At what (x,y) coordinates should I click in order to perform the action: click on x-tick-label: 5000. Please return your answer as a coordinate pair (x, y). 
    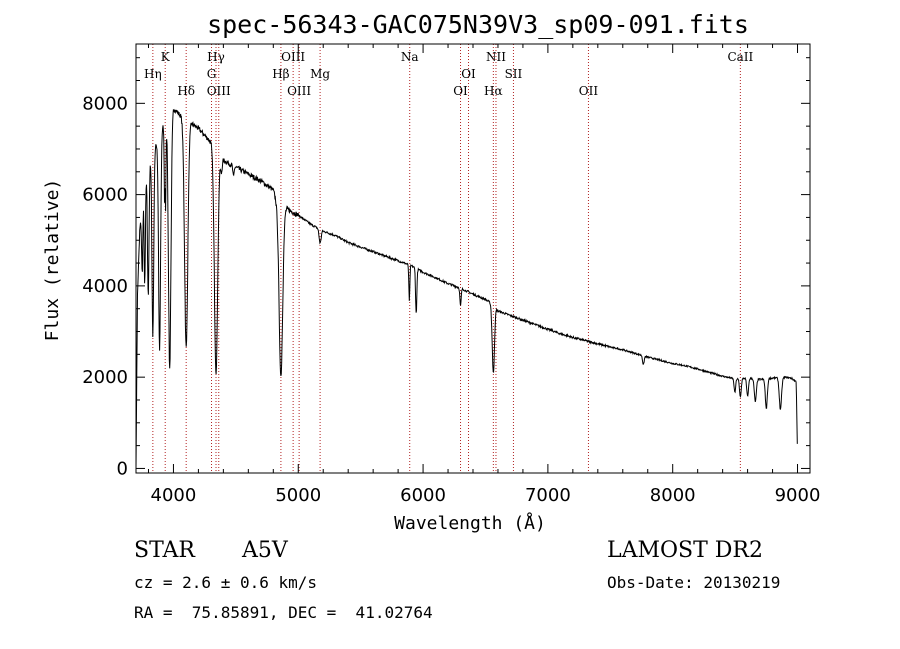
    Looking at the image, I should click on (298, 495).